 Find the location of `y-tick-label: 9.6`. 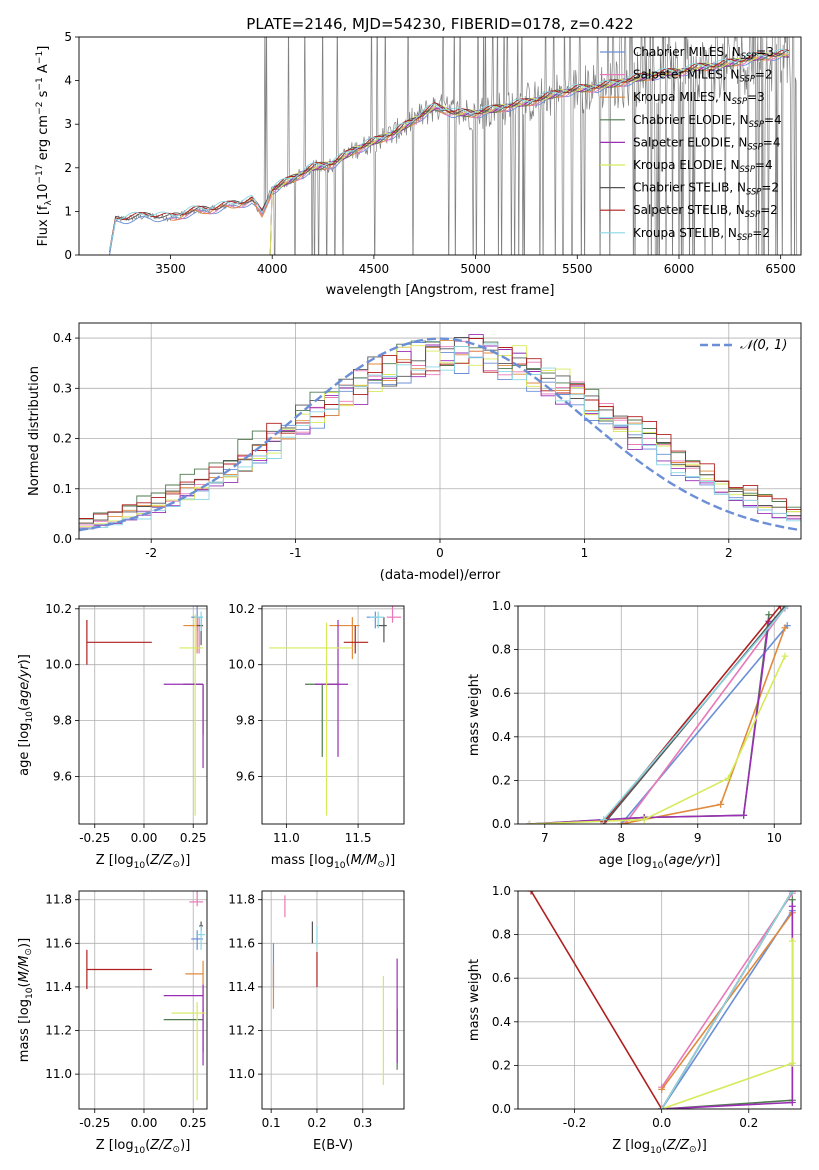

y-tick-label: 9.6 is located at coordinates (62, 776).